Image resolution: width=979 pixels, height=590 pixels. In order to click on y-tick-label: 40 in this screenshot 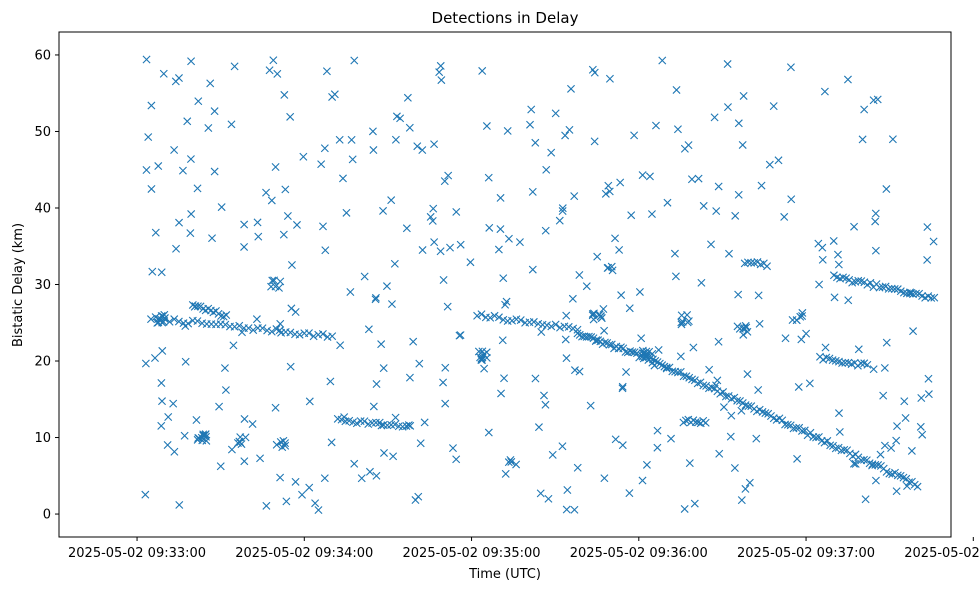, I will do `click(42, 208)`.